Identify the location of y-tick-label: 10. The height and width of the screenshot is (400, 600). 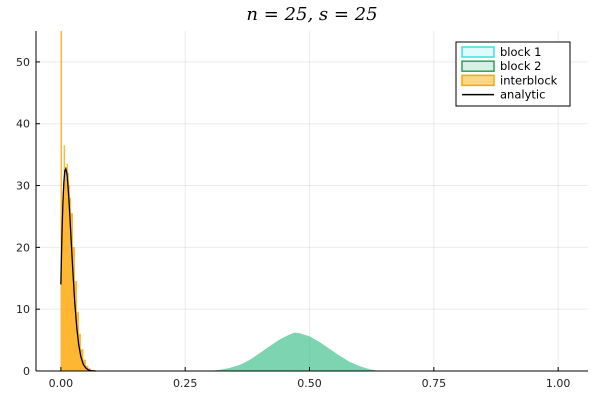
(23, 309).